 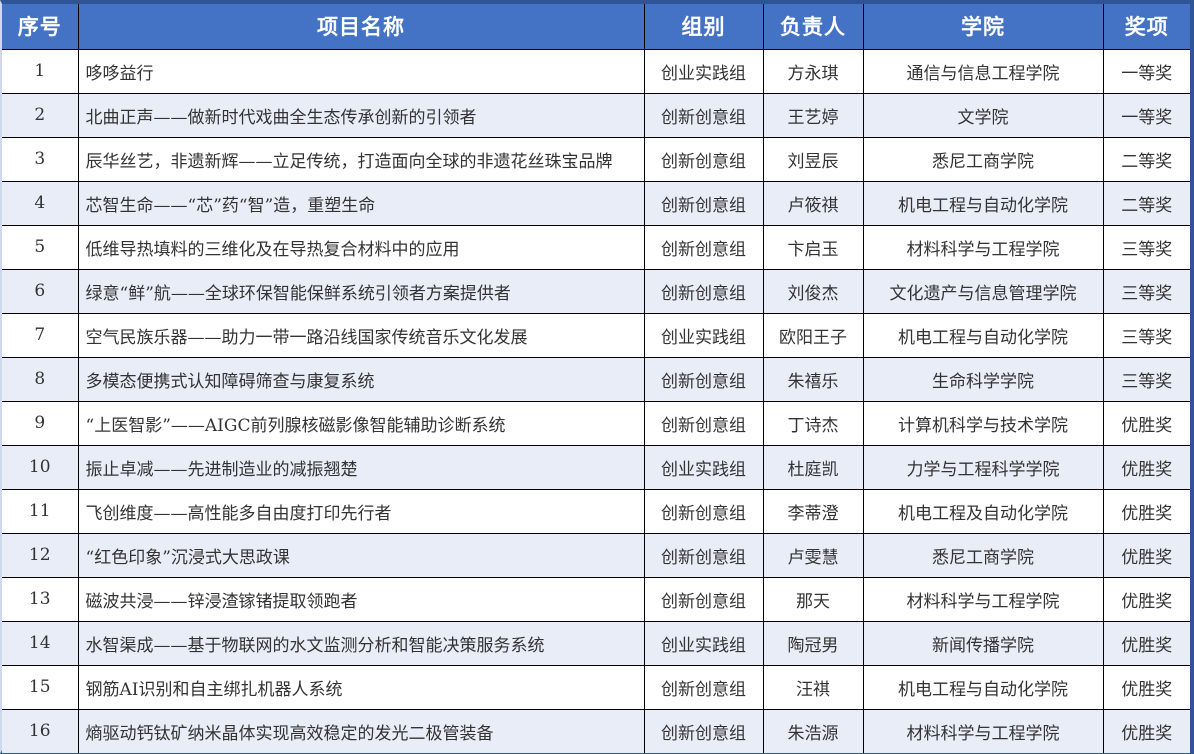 What do you see at coordinates (813, 379) in the screenshot?
I see `table-cell-leader: 朱禧乐` at bounding box center [813, 379].